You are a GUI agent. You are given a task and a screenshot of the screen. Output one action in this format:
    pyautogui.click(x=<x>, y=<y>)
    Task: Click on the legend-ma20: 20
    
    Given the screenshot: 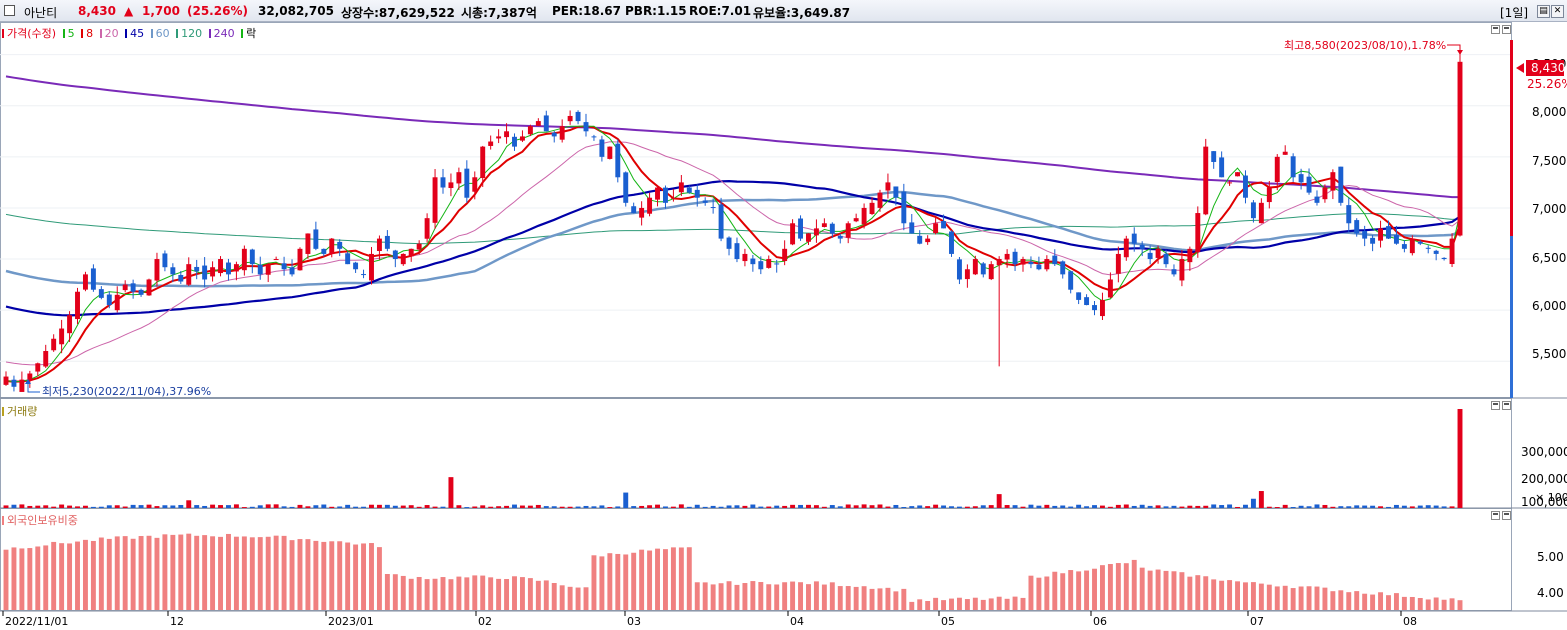 What is the action you would take?
    pyautogui.click(x=111, y=33)
    